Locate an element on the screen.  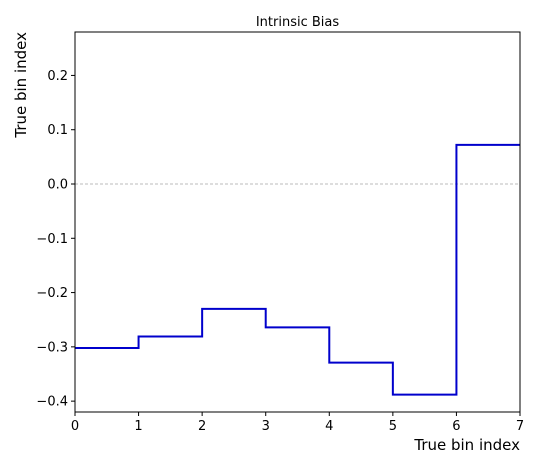
x-axis-label: True bin index is located at coordinates (466, 445).